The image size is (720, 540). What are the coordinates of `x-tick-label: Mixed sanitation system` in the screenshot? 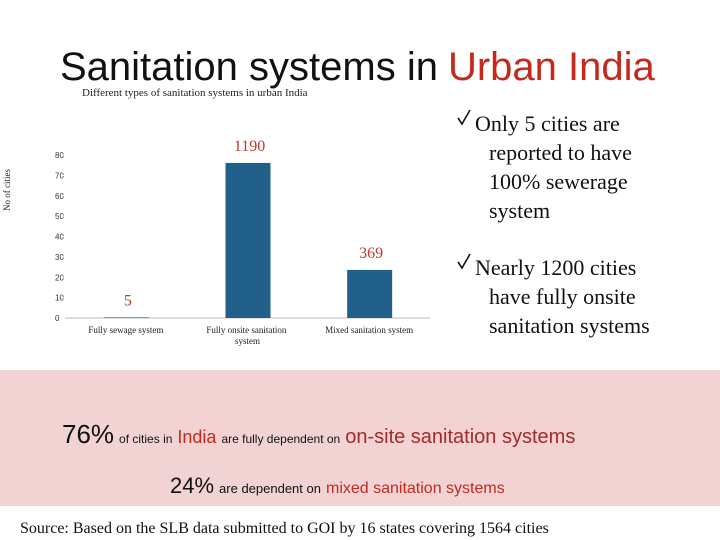 It's located at (369, 330).